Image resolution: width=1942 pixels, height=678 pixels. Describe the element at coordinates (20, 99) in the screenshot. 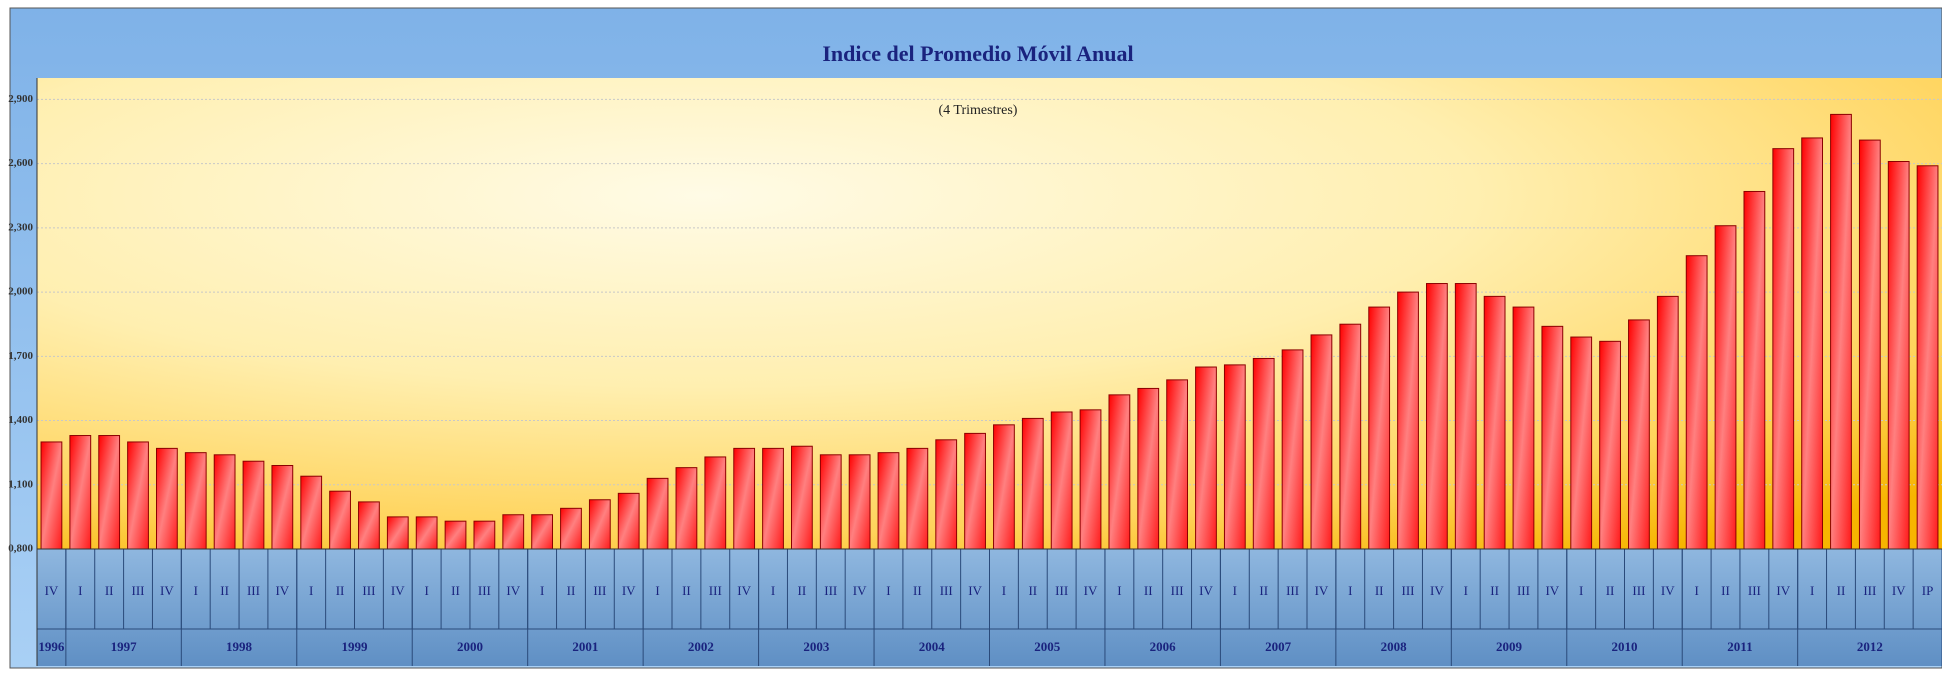

I see `y-tick-label: 2,900` at that location.